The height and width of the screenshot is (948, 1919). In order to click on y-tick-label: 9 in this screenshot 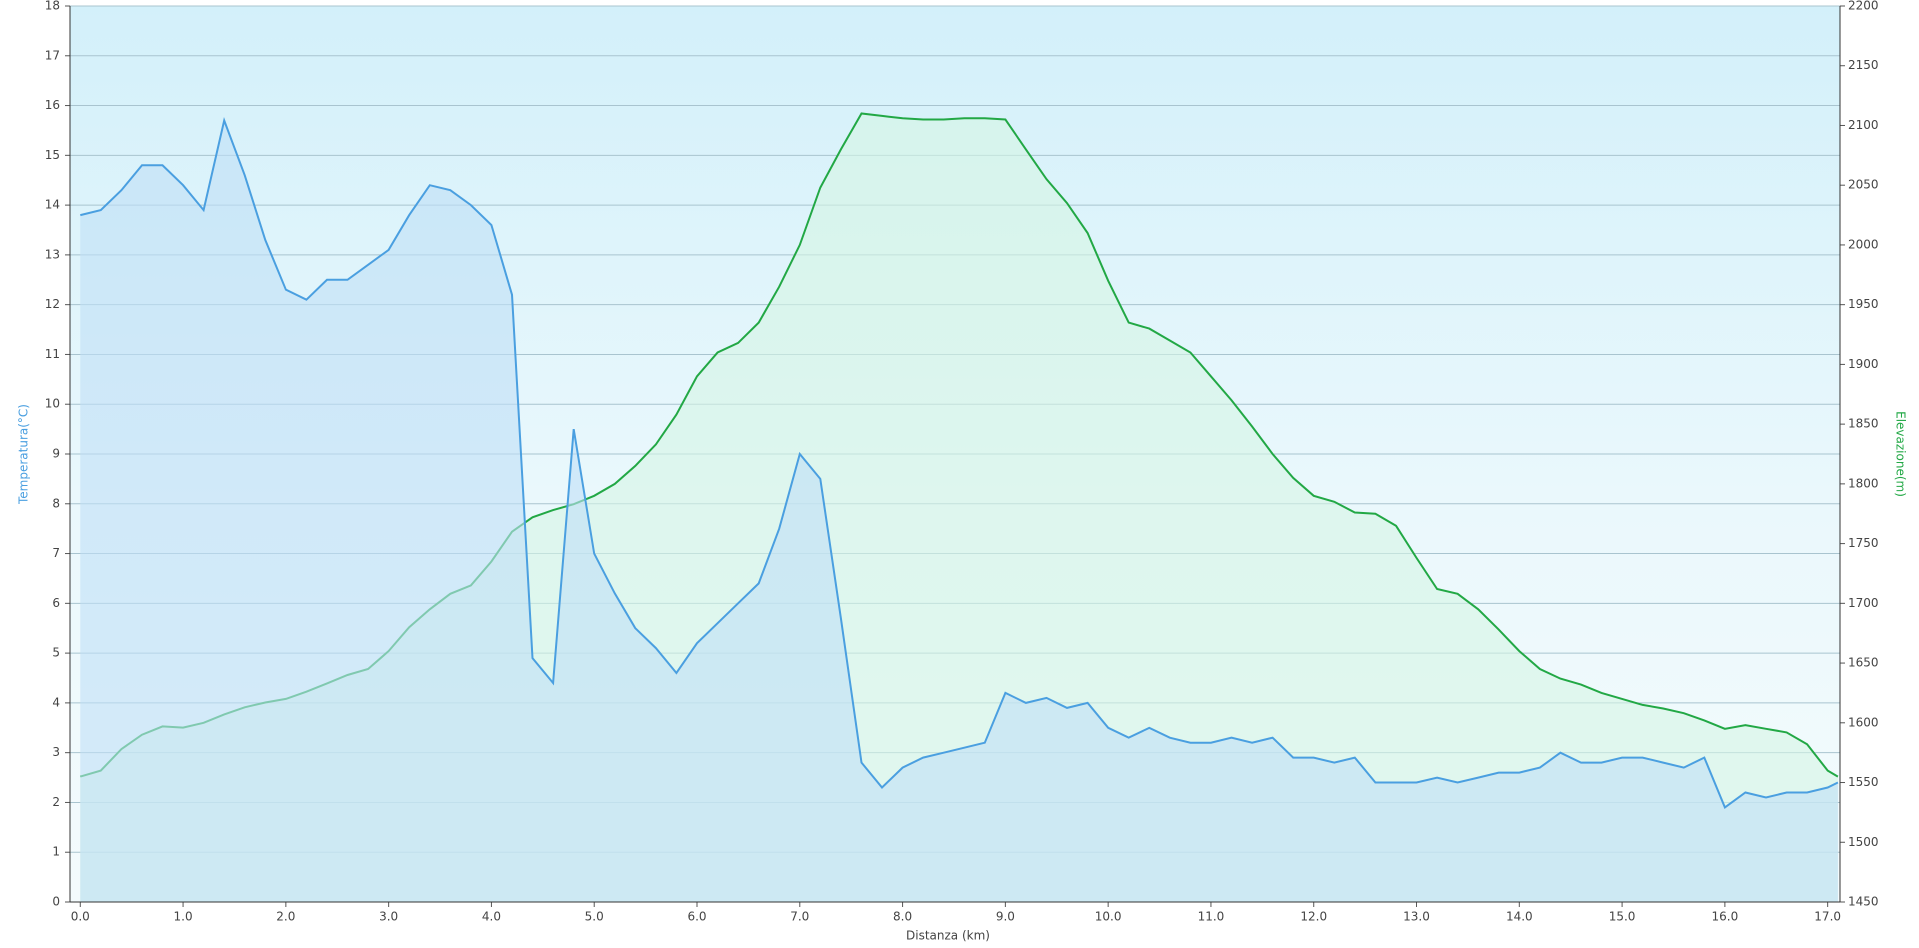, I will do `click(56, 454)`.